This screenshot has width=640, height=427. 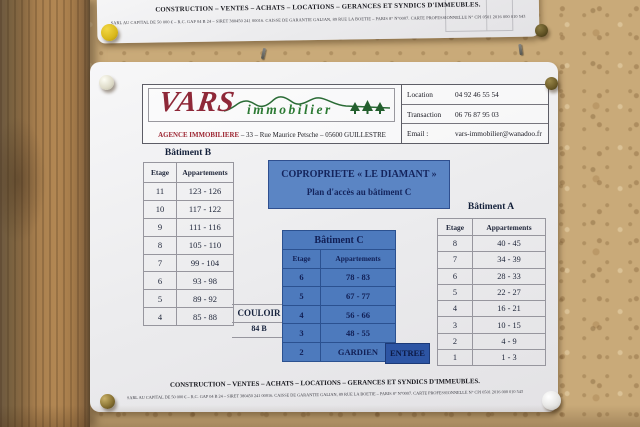 What do you see at coordinates (418, 134) in the screenshot?
I see `contact-label: Email :` at bounding box center [418, 134].